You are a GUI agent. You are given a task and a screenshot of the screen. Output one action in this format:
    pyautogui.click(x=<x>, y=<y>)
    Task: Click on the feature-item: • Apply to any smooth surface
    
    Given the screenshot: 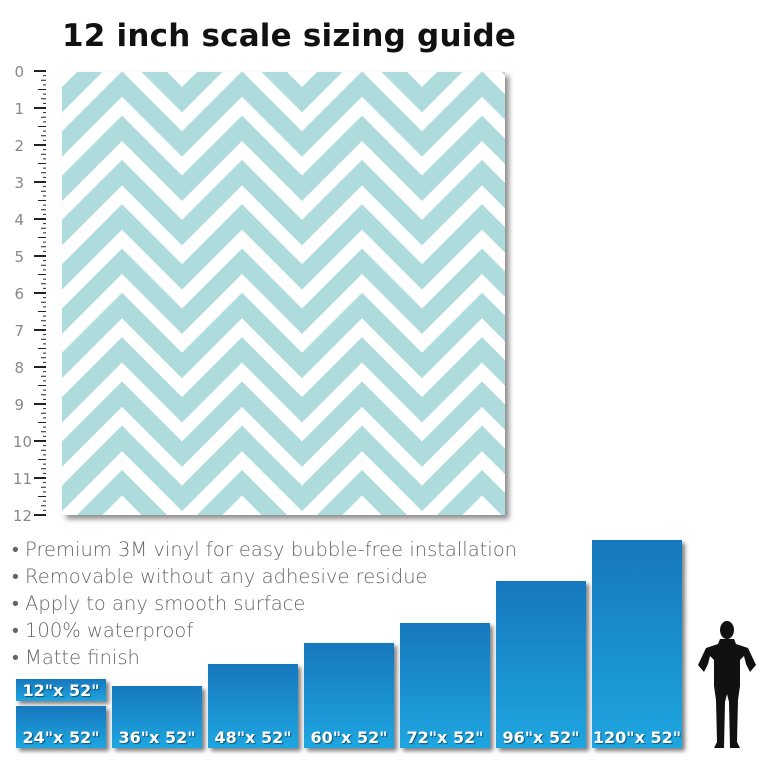 What is the action you would take?
    pyautogui.click(x=159, y=603)
    